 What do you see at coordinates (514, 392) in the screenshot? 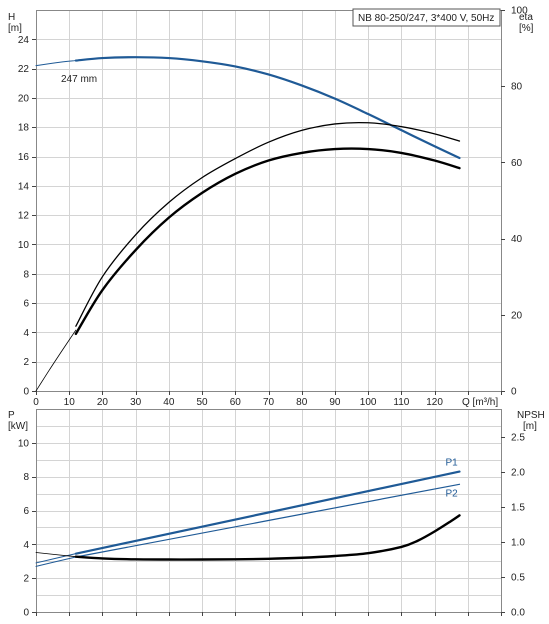
I see `panel-top-right-tick-label: 0` at bounding box center [514, 392].